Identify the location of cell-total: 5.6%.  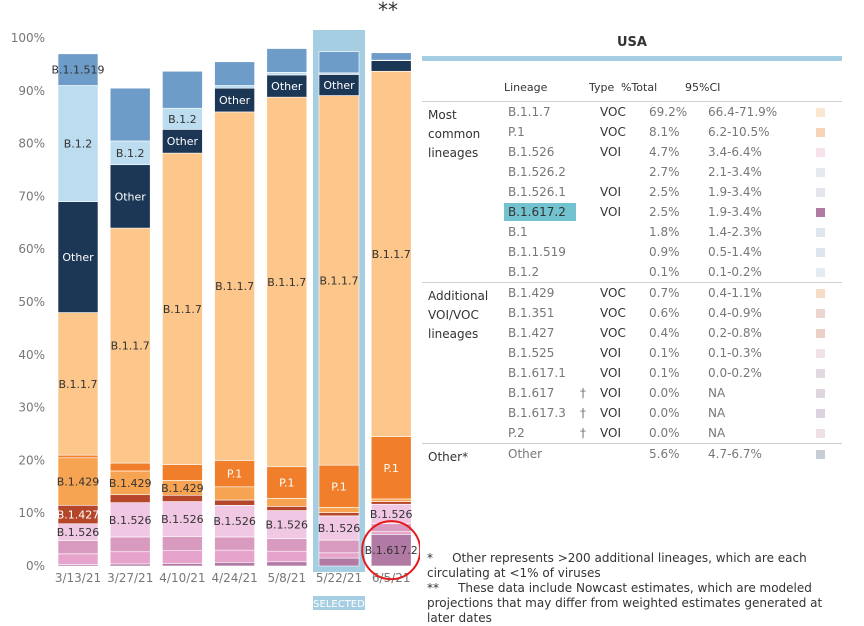
(664, 454).